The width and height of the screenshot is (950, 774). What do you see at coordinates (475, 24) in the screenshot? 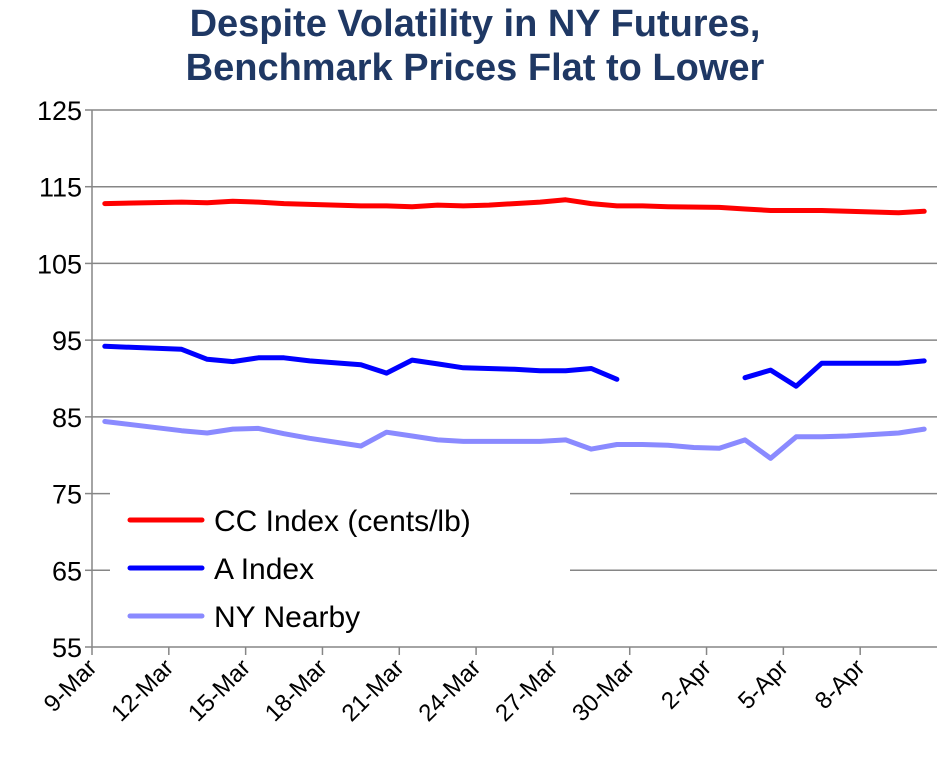
I see `chart-title-line-1: Despite Volatility in NY Futures,` at bounding box center [475, 24].